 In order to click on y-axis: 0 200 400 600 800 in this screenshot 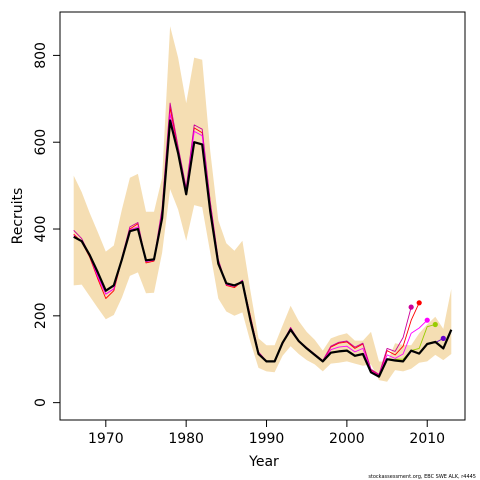, I will do `click(47, 224)`.